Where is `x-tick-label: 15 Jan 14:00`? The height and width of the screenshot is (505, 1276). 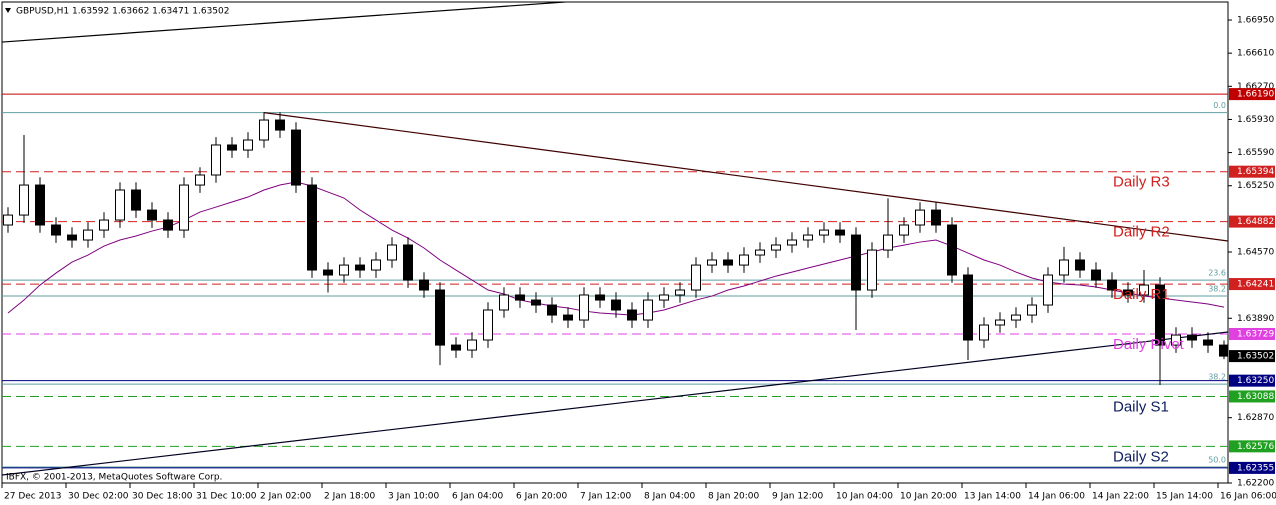 x-tick-label: 15 Jan 14:00 is located at coordinates (1184, 497).